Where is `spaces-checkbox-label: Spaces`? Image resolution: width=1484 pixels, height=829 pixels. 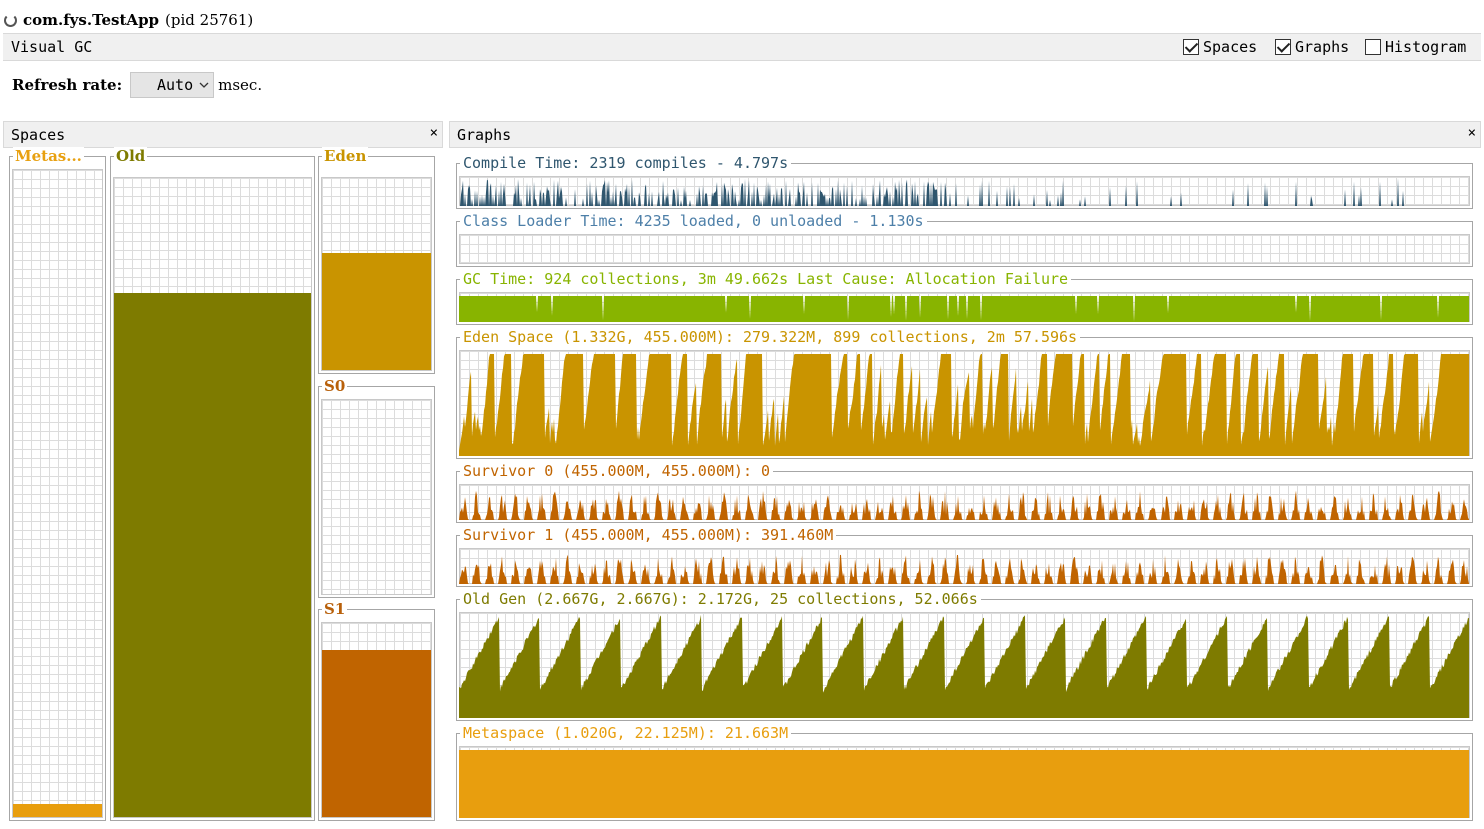 spaces-checkbox-label: Spaces is located at coordinates (1230, 47).